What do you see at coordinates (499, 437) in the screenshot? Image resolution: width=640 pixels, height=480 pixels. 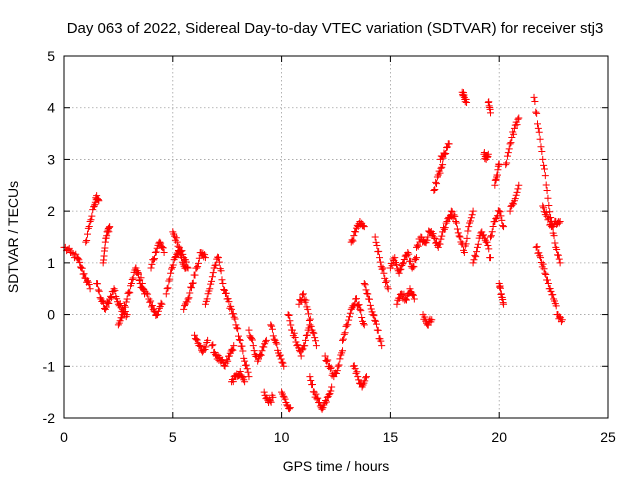 I see `x-tick-label: 20` at bounding box center [499, 437].